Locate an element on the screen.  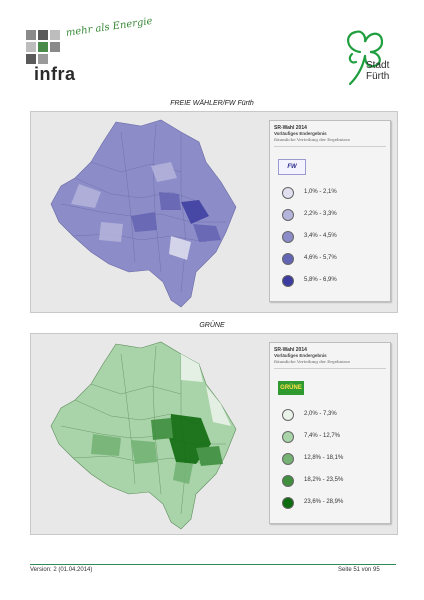
infra-grid-icon is located at coordinates (43, 47).